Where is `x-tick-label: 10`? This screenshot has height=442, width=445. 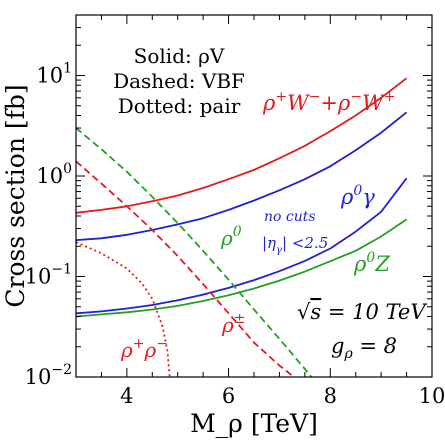 x-tick-label: 10 is located at coordinates (432, 396).